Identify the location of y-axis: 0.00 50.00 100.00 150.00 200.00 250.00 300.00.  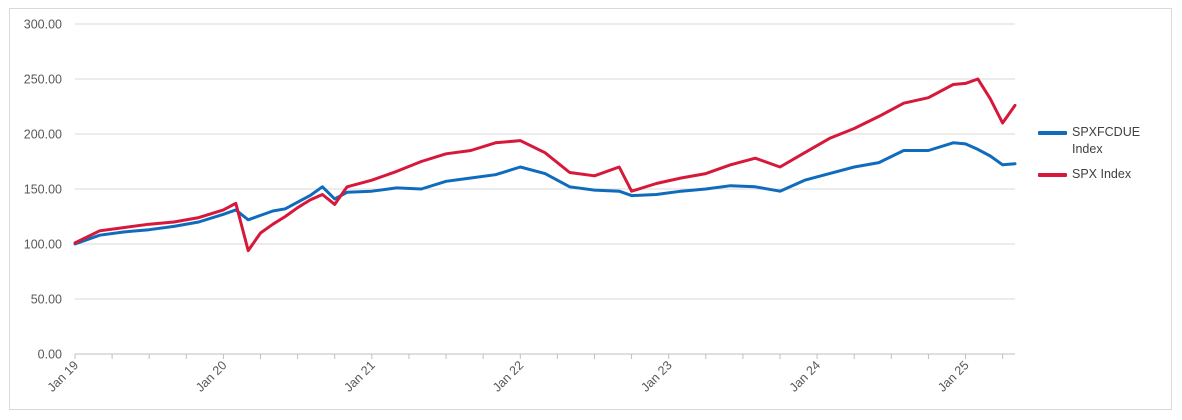
(43, 190).